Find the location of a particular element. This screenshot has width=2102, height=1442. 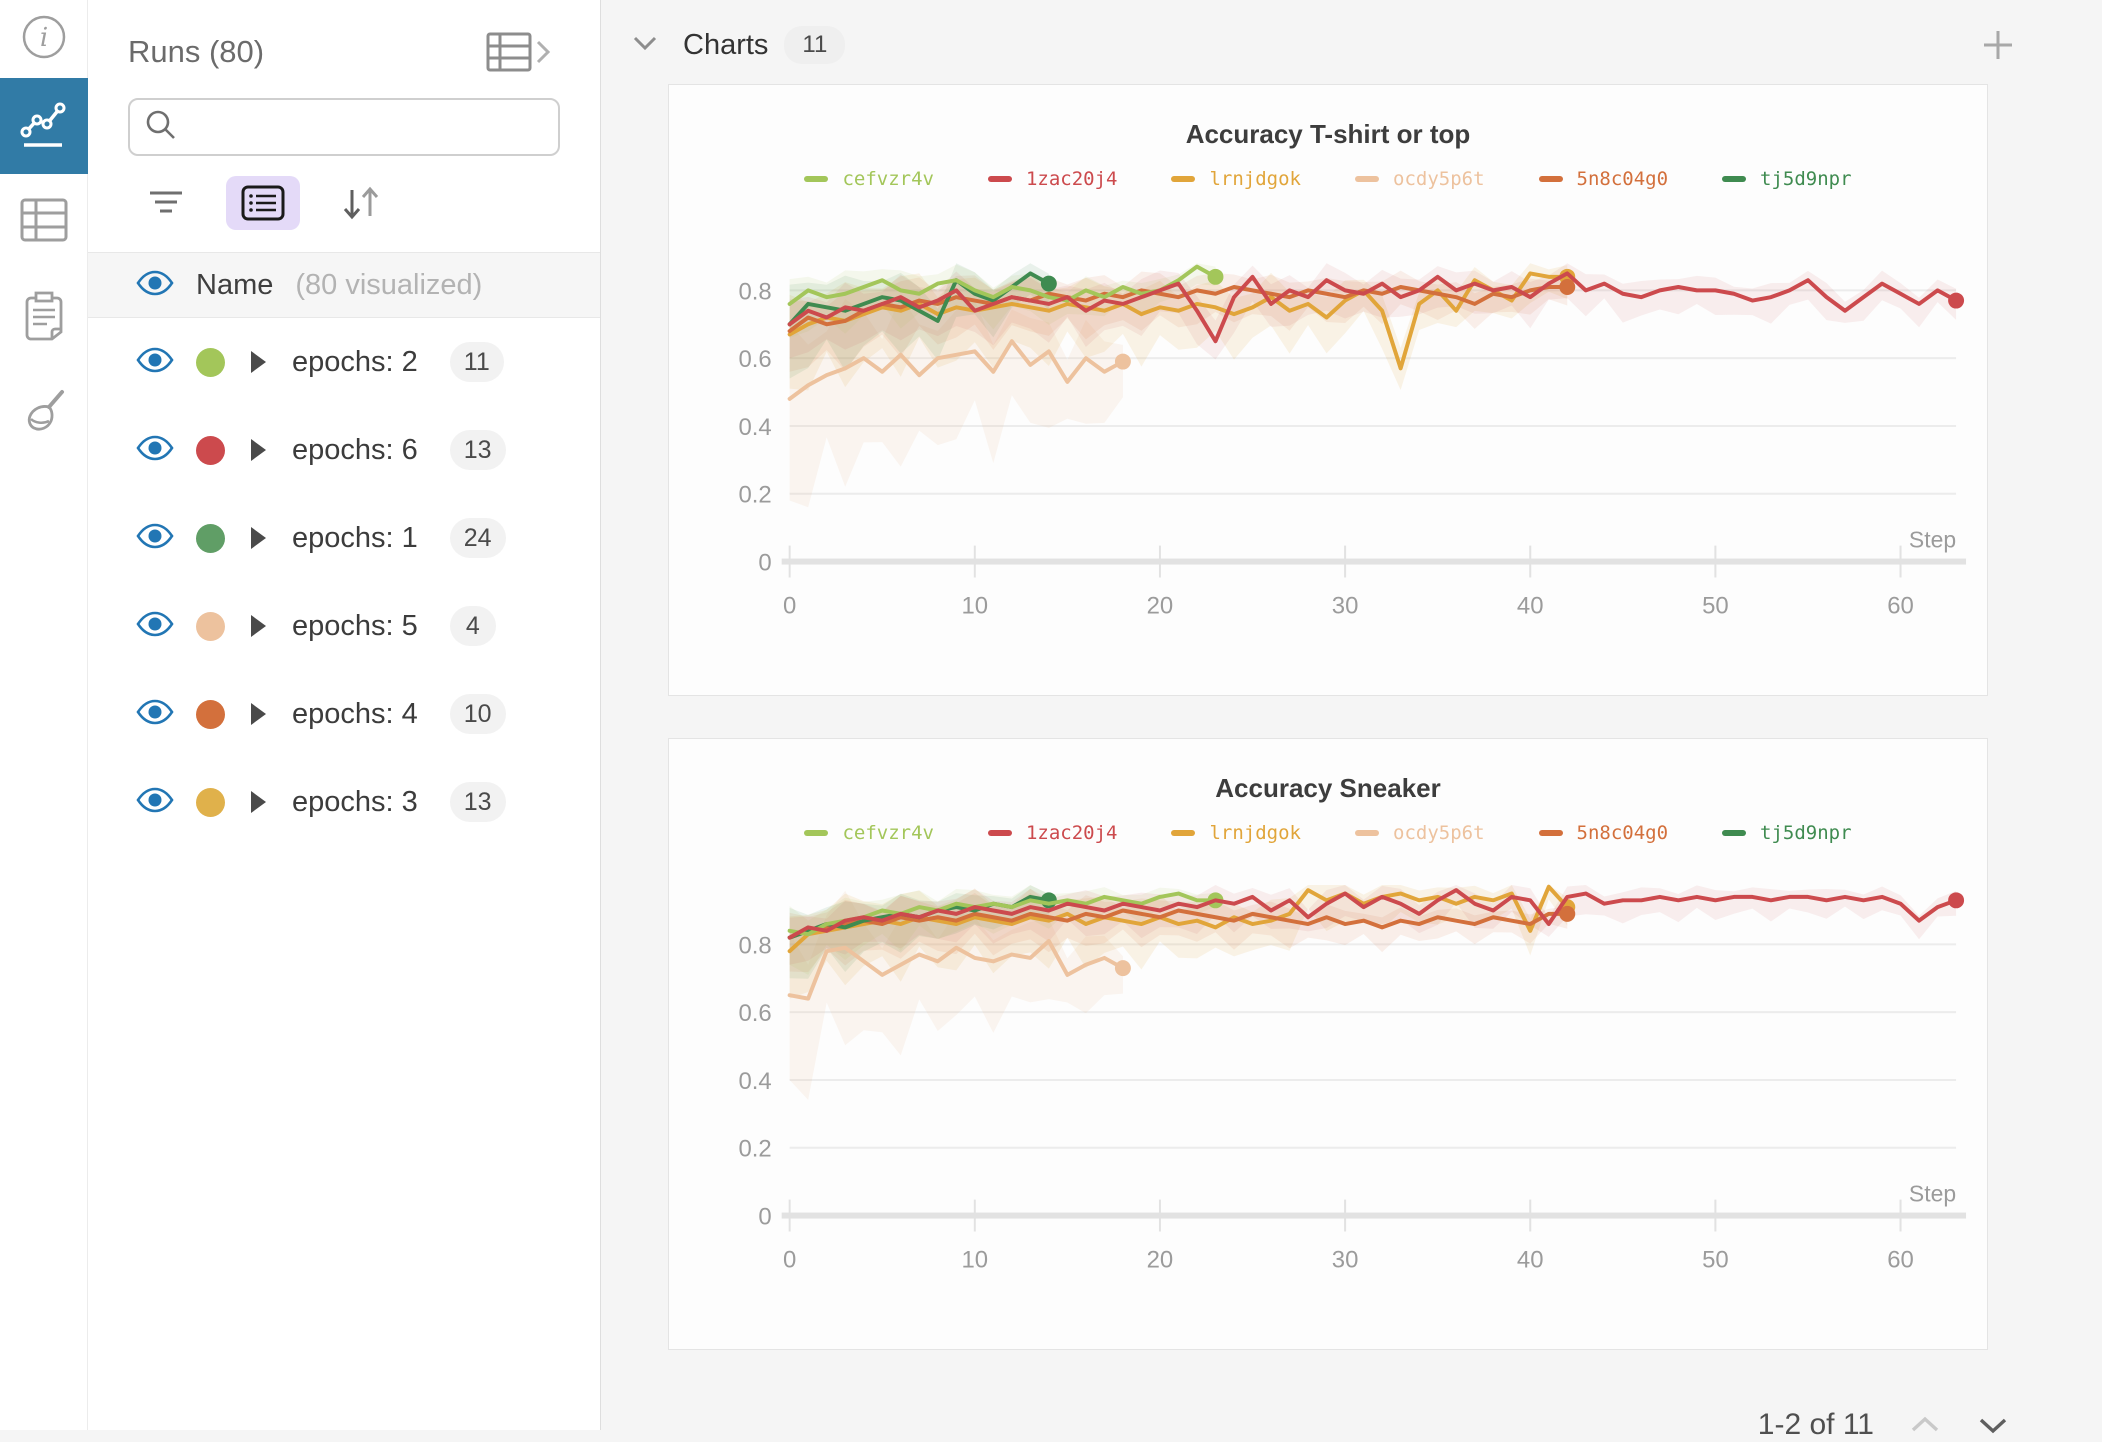

runs-search-input is located at coordinates (366, 127).